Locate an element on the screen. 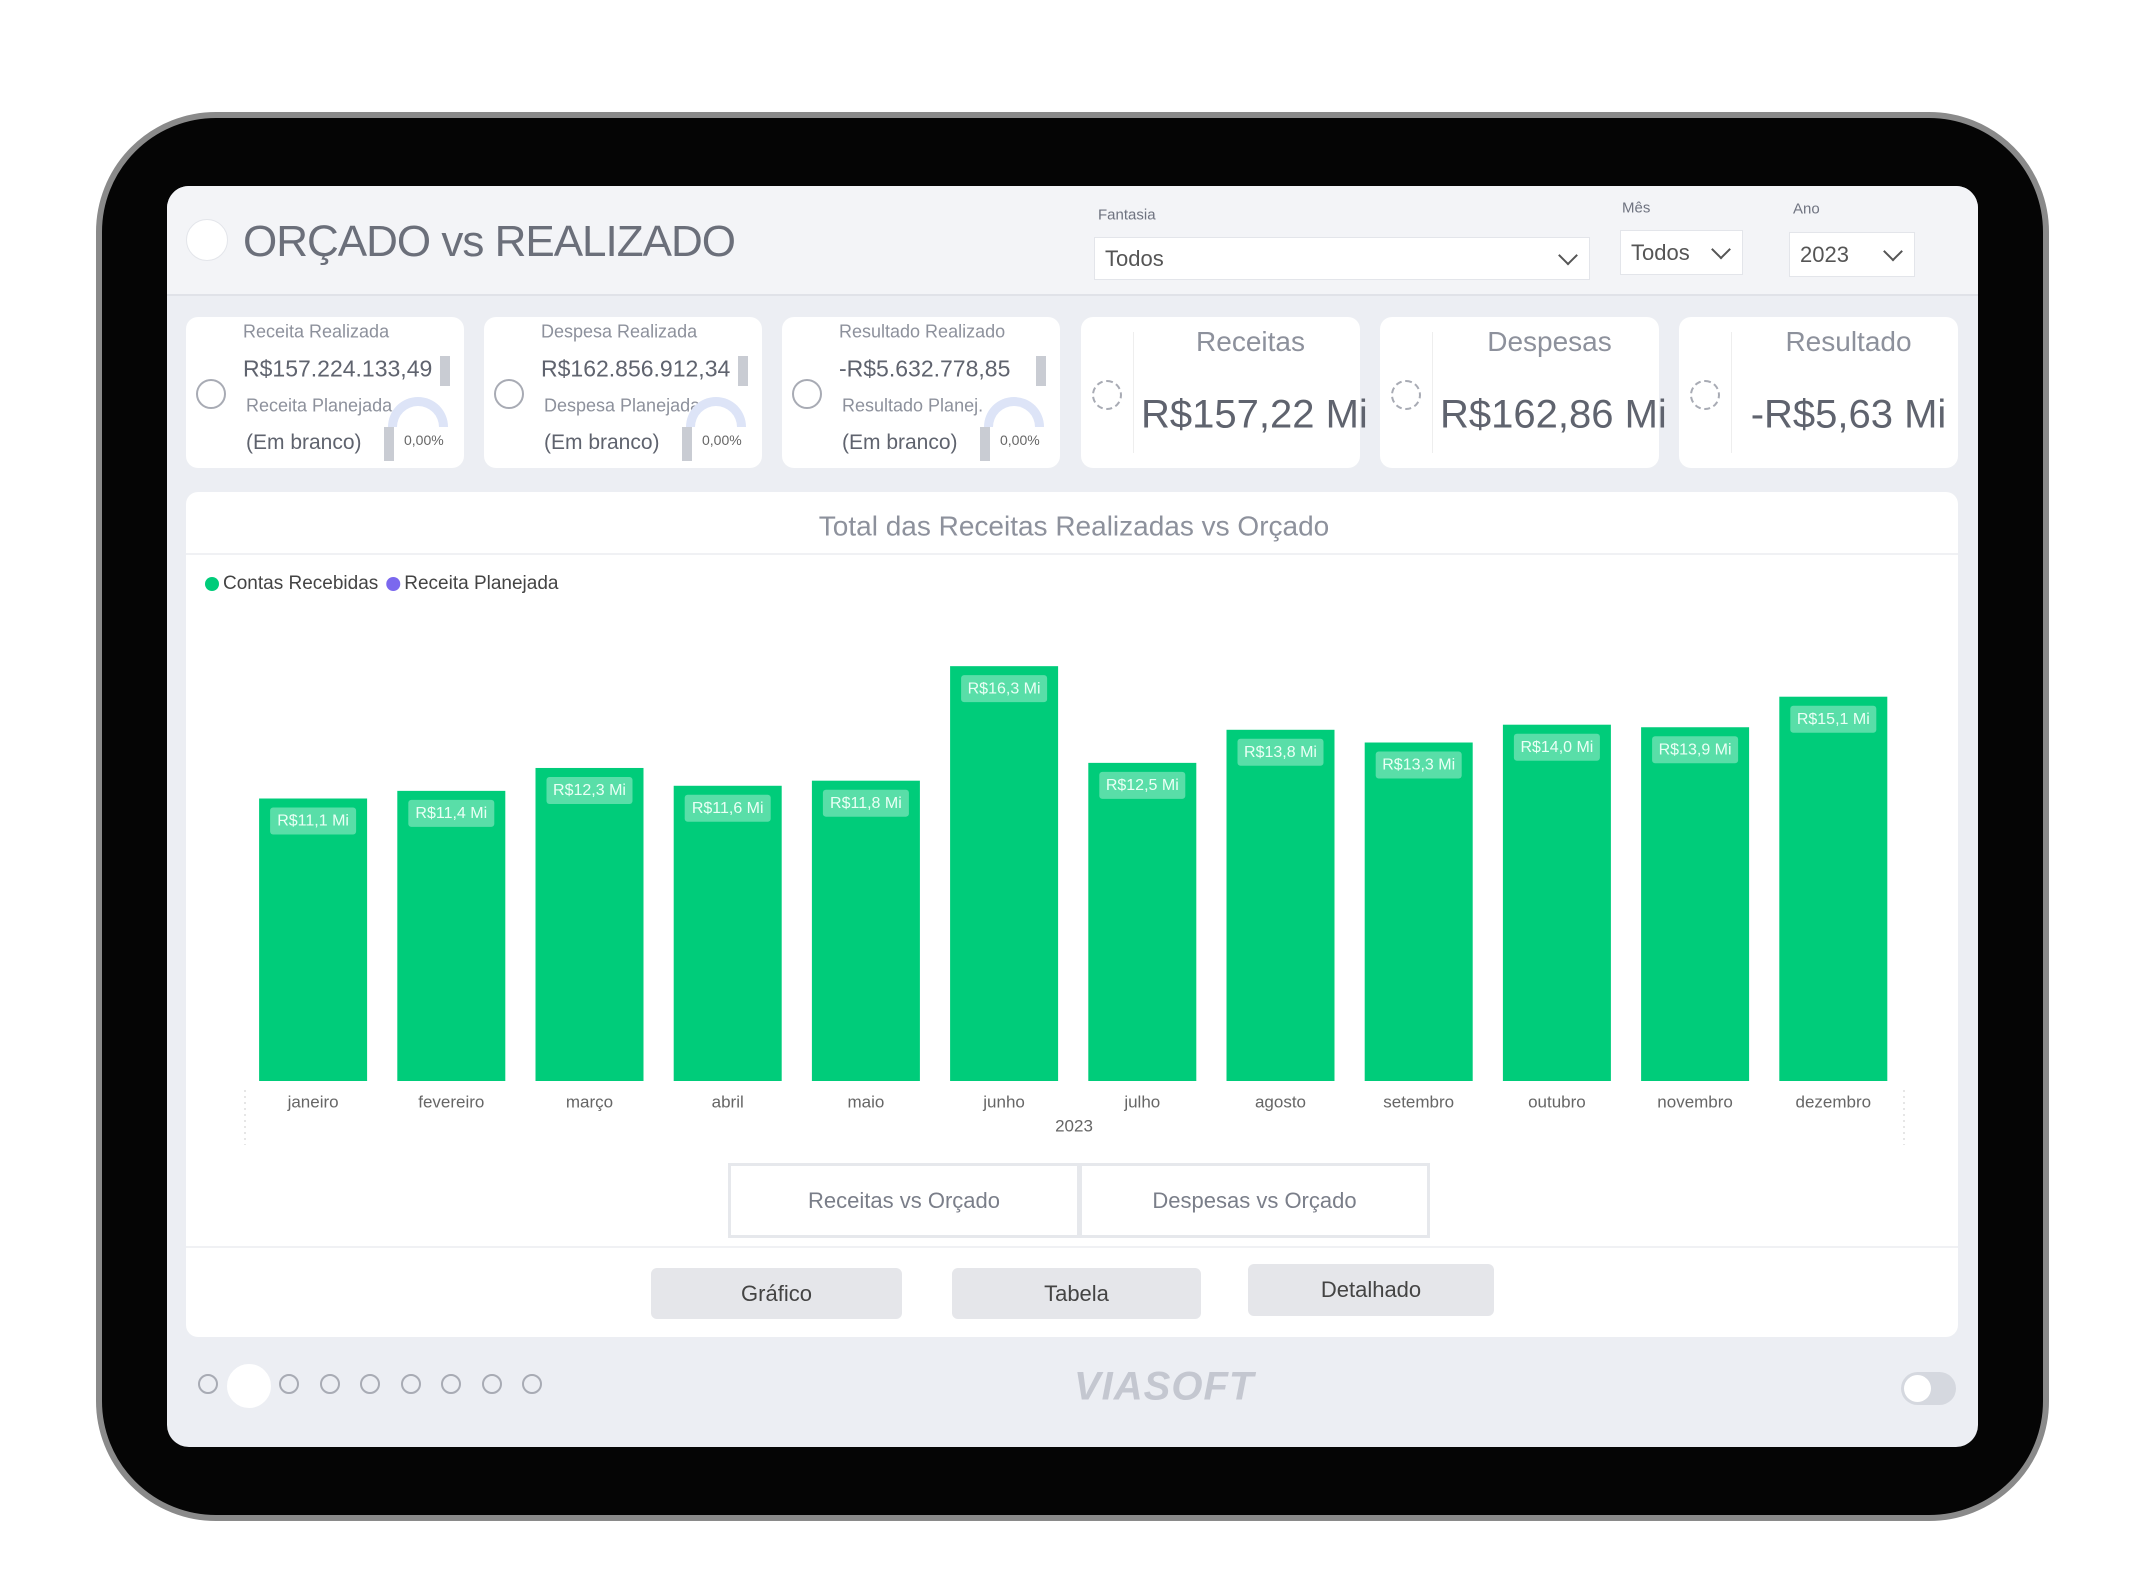  view-button: Gráfico is located at coordinates (776, 1293).